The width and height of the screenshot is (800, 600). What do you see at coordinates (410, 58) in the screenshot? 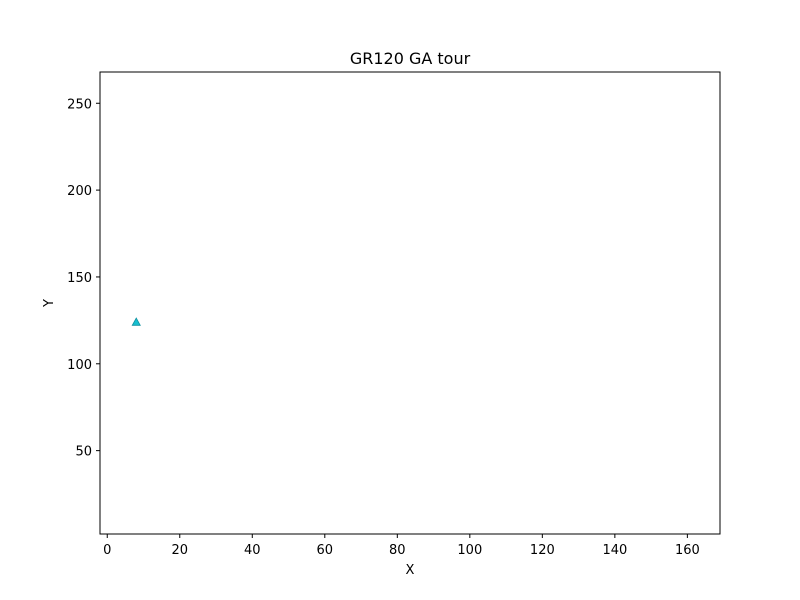
I see `chart-title: GR120 GA tour` at bounding box center [410, 58].